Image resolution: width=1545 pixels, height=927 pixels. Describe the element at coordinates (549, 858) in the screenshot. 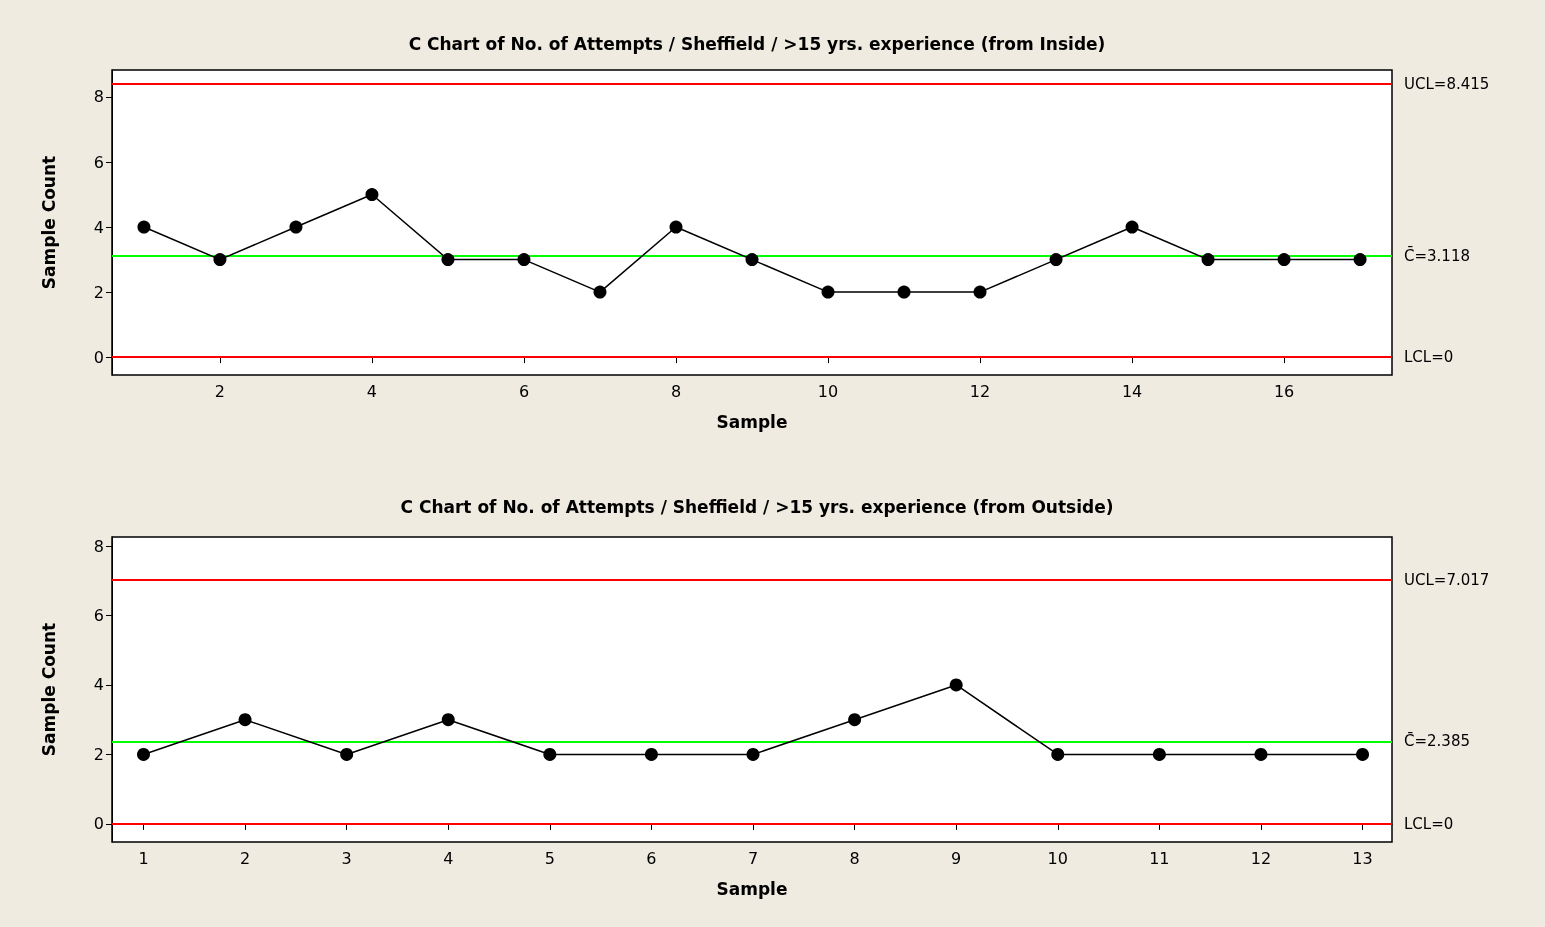

I see `x-tick-label: 5` at that location.